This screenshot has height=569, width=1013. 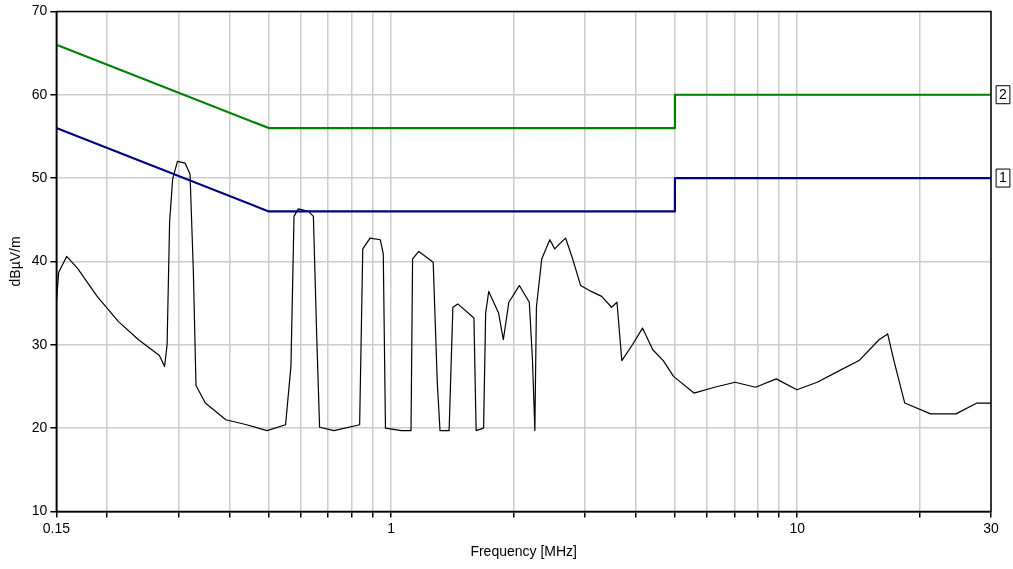 I want to click on x-tick-label: 0.15, so click(x=56, y=527).